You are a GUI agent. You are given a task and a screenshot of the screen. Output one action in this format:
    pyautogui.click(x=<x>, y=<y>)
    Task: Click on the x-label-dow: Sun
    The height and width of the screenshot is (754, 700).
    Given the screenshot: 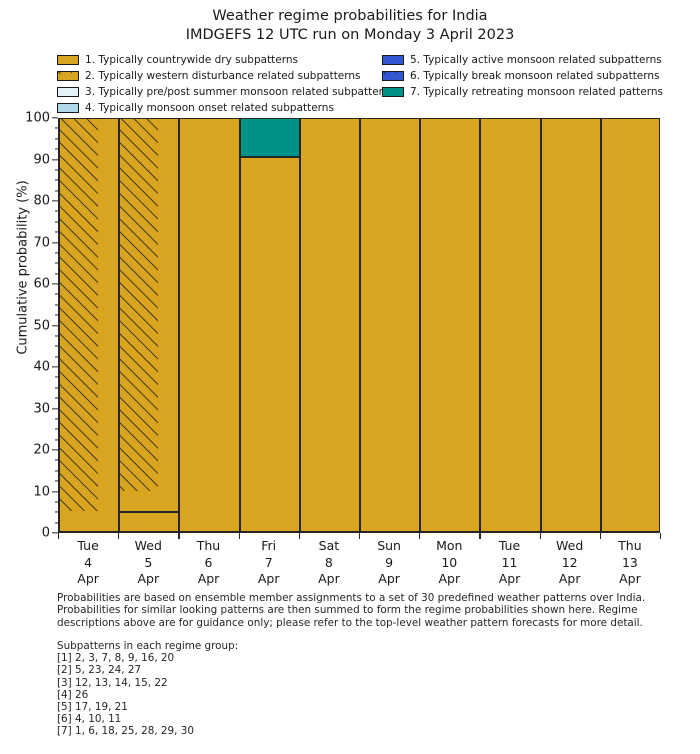 What is the action you would take?
    pyautogui.click(x=389, y=545)
    